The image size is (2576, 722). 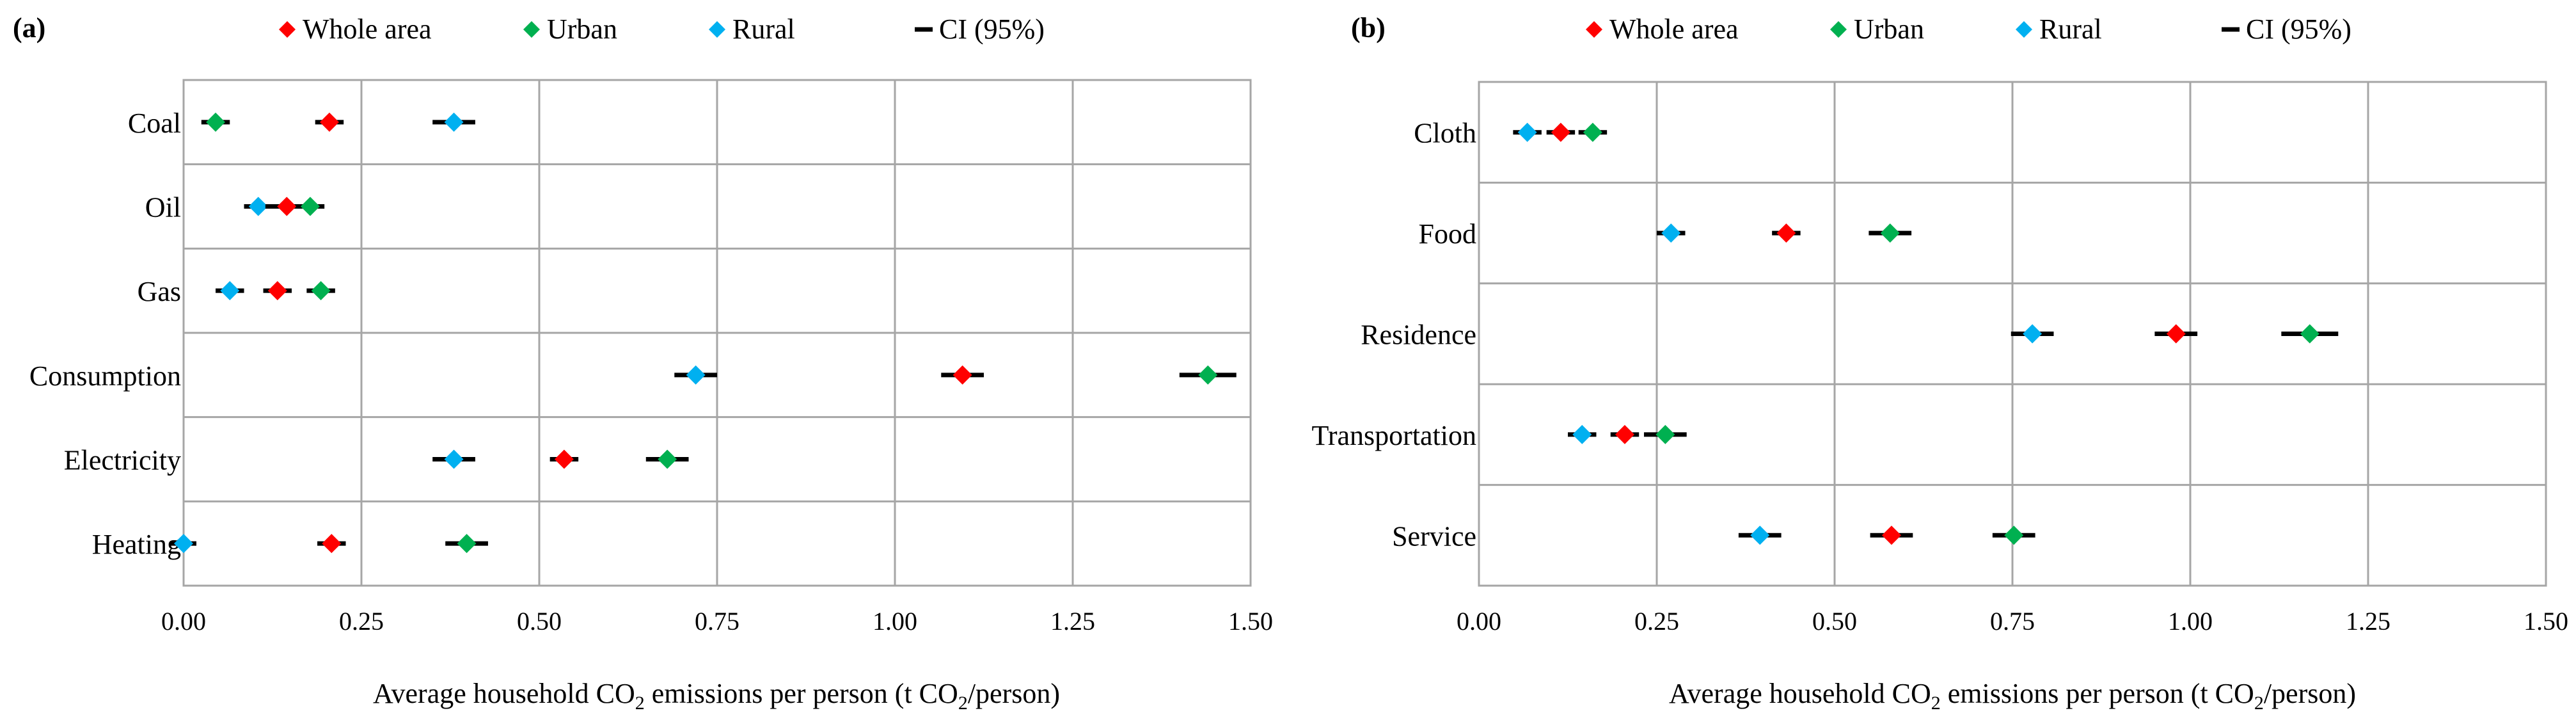 I want to click on category-label: Service, so click(x=1434, y=536).